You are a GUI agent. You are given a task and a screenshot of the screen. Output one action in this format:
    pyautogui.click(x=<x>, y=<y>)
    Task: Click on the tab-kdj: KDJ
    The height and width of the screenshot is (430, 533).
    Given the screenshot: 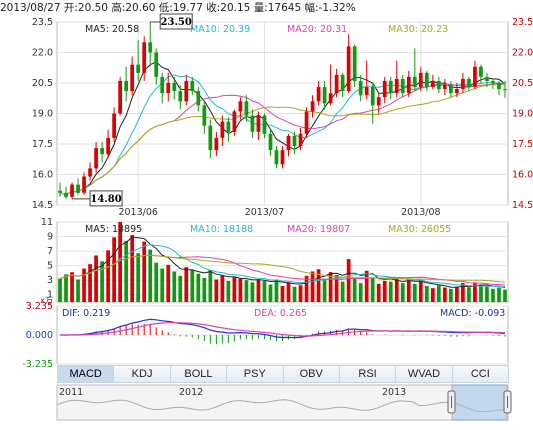 What is the action you would take?
    pyautogui.click(x=142, y=374)
    